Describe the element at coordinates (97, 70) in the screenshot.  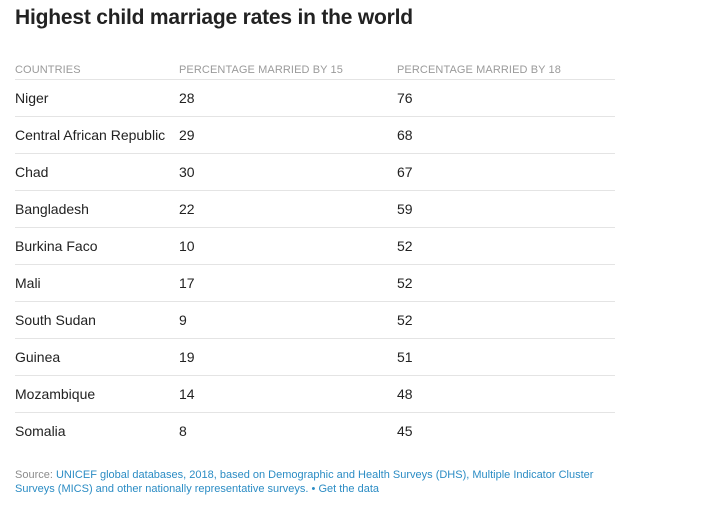
I see `column-header-countries: COUNTRIES` at that location.